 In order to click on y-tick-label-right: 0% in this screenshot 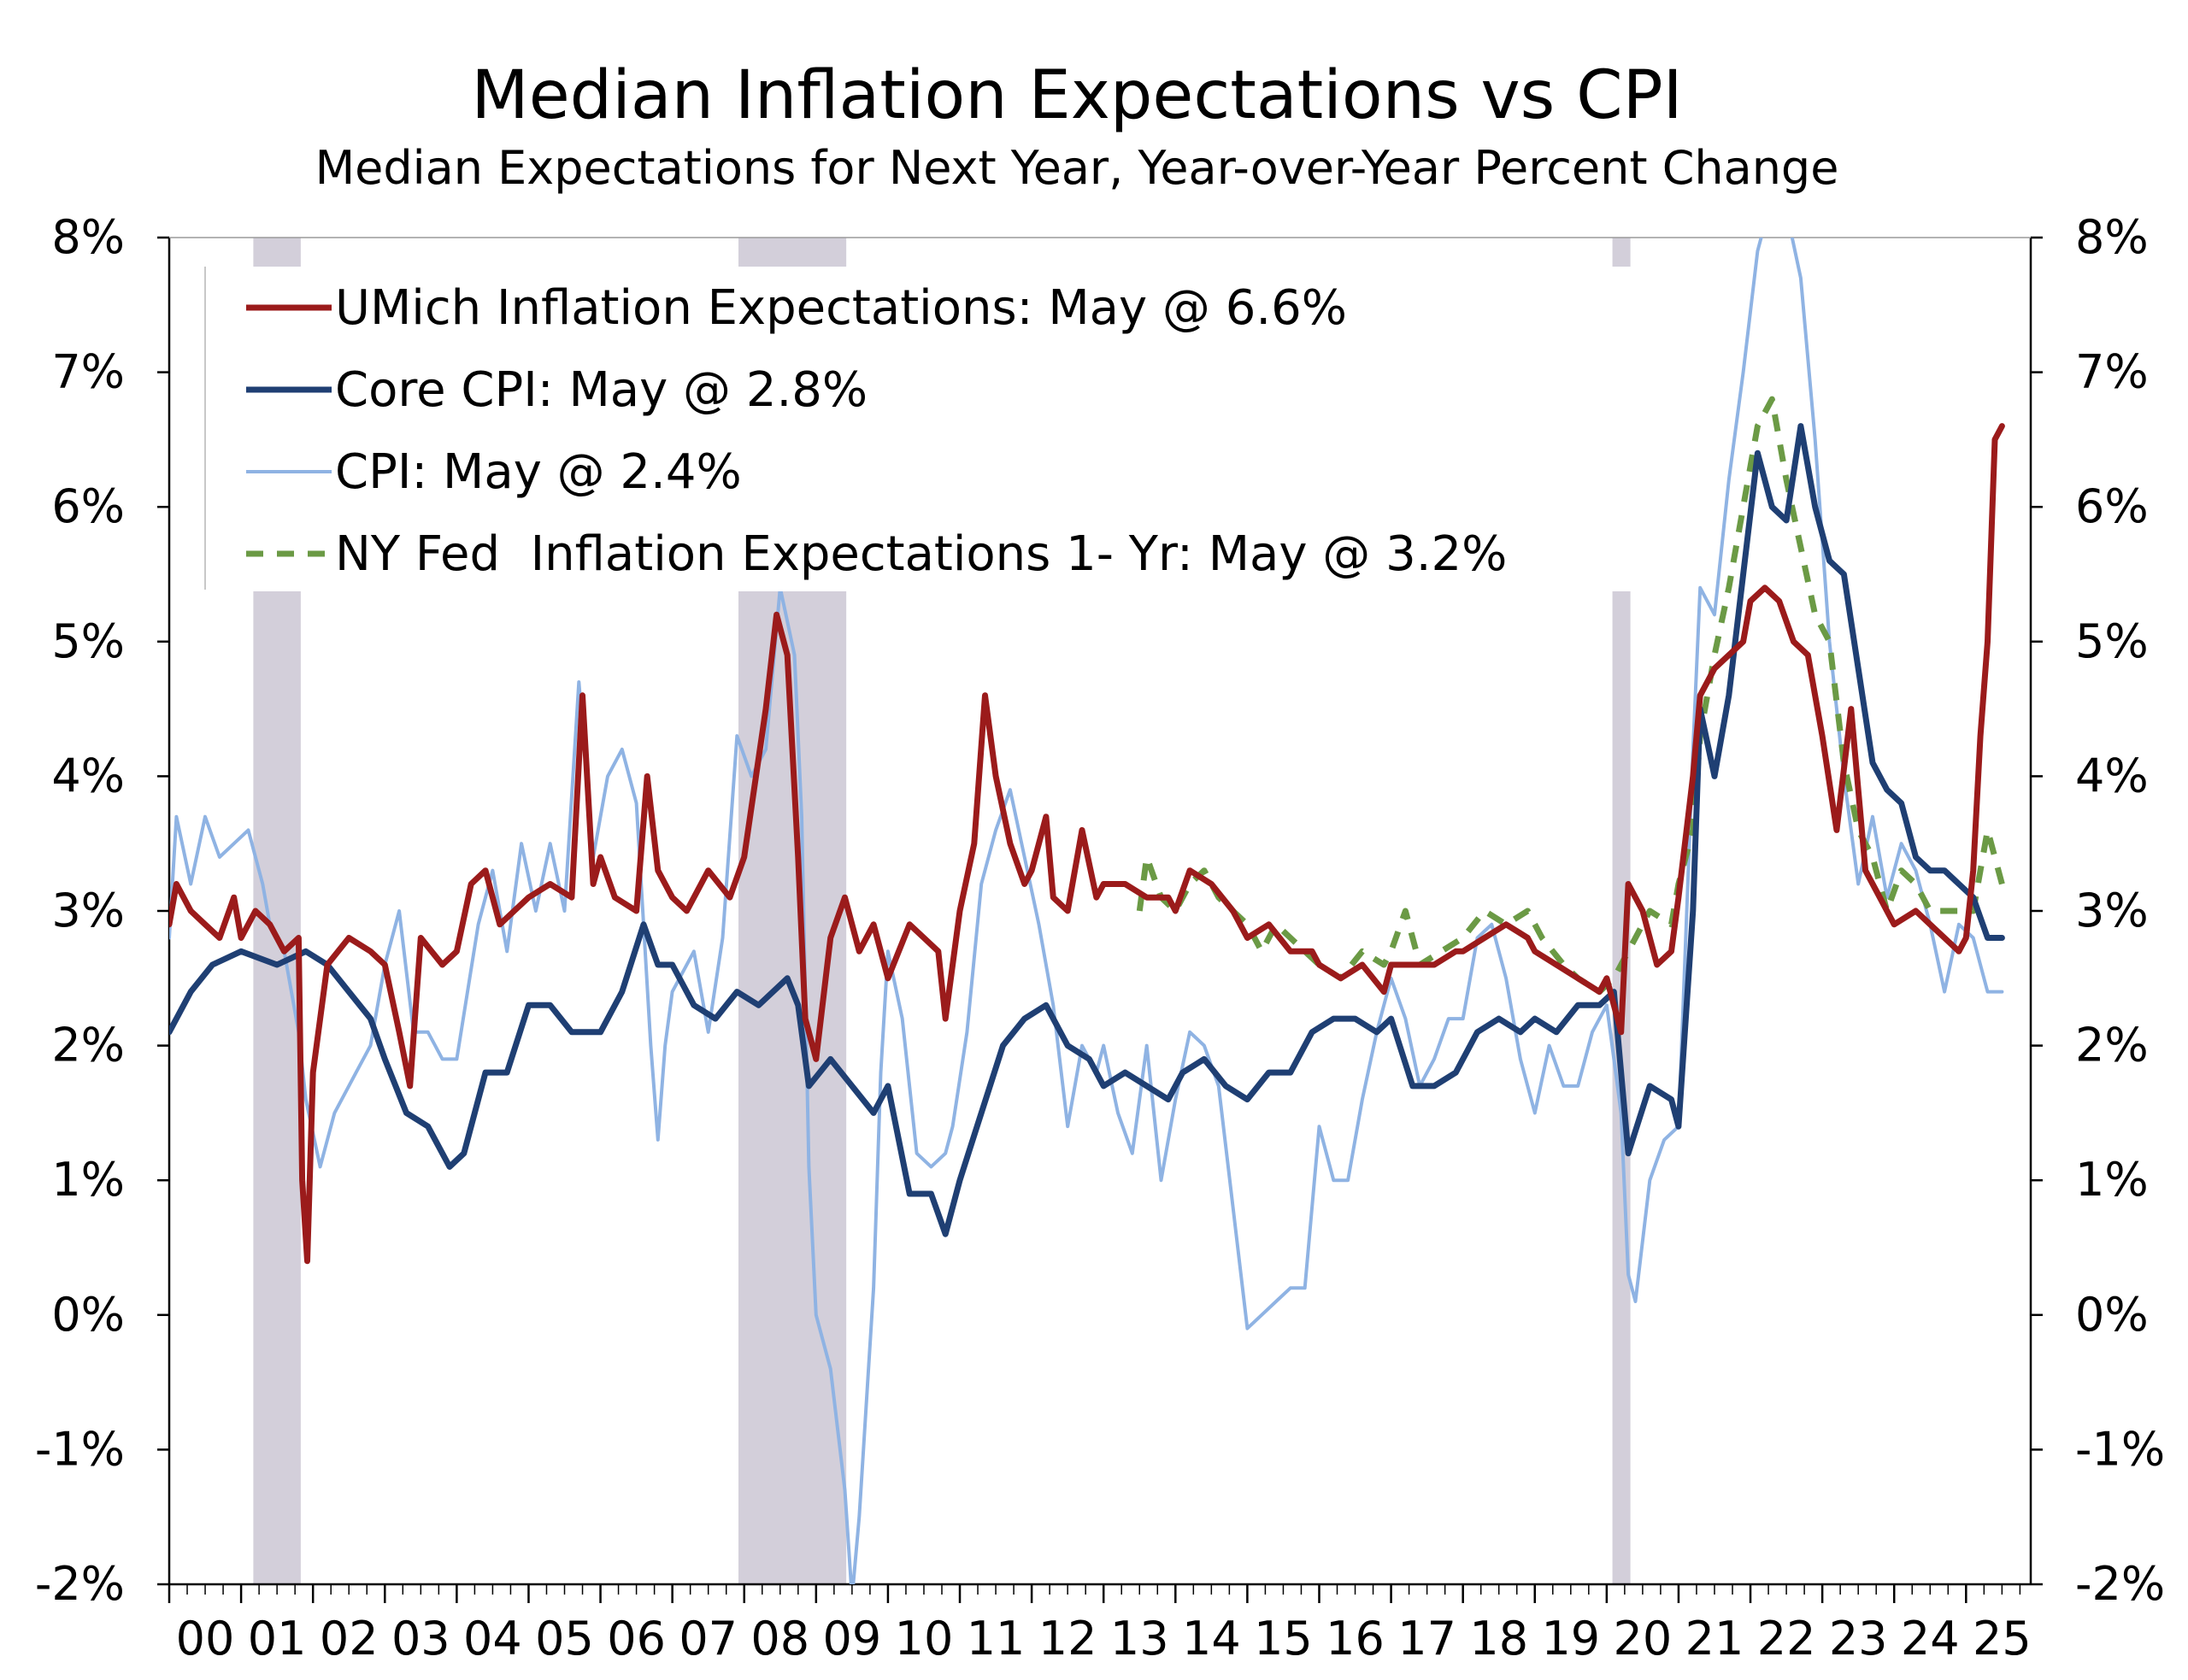, I will do `click(2112, 1315)`.